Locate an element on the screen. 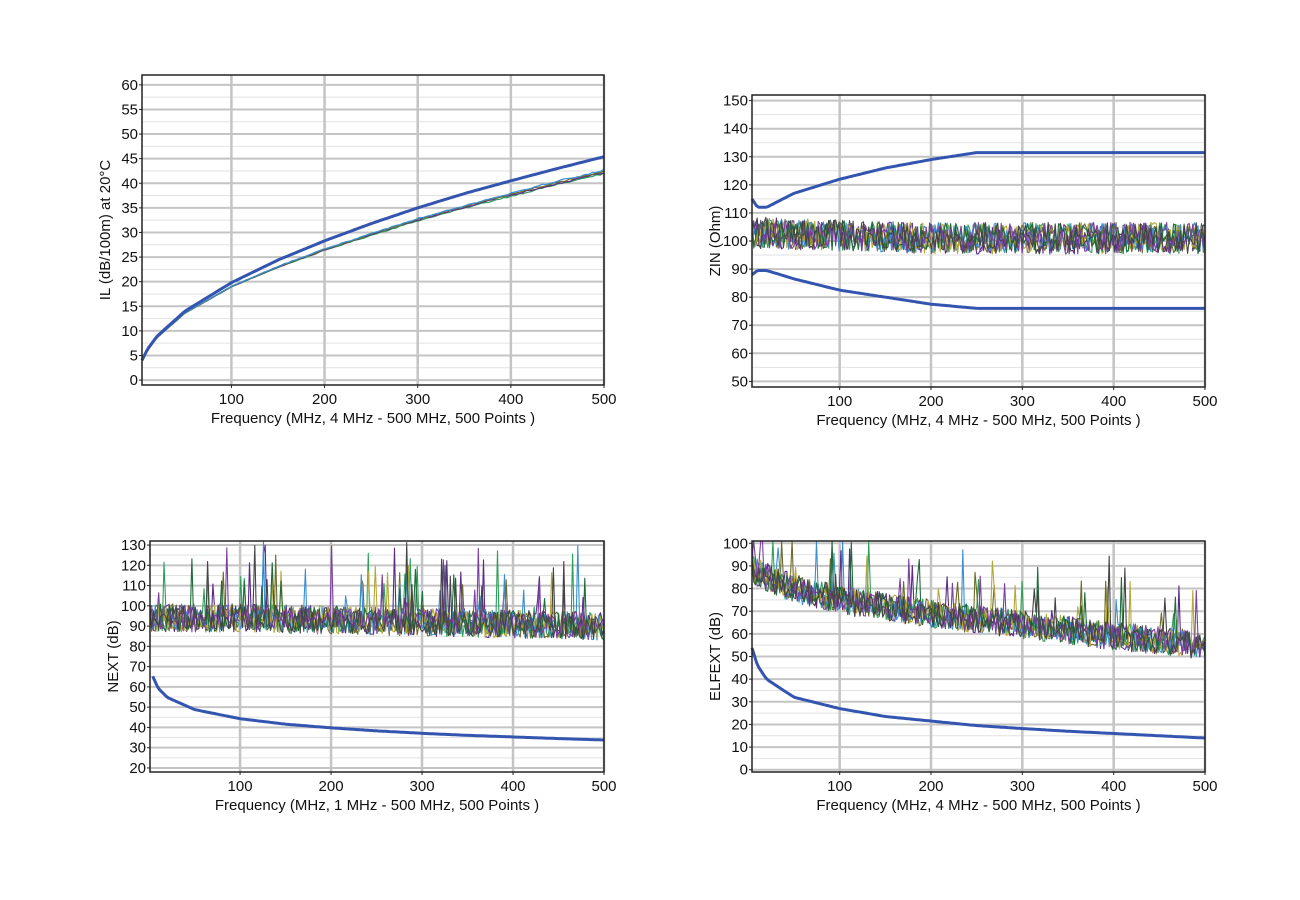  zin-y-tick-label: 80 is located at coordinates (739, 297).